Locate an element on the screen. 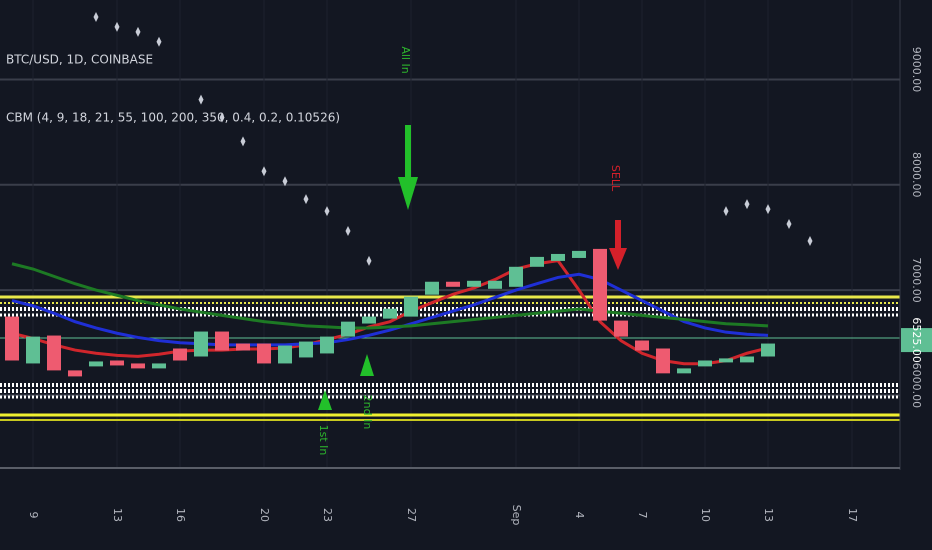  y-tick-label: 8000.00 is located at coordinates (916, 175).